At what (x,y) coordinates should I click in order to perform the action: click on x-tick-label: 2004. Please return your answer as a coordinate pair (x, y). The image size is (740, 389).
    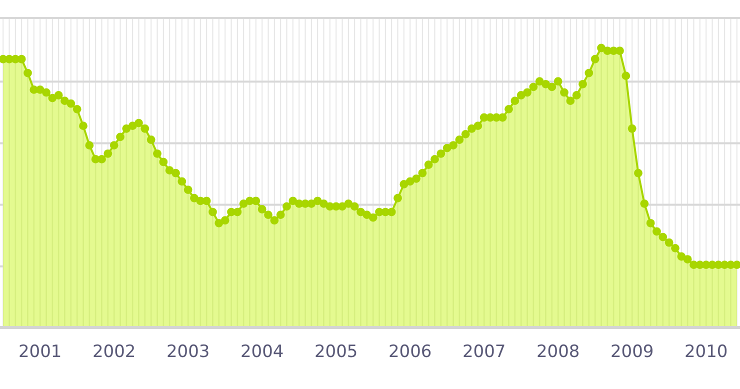
    Looking at the image, I should click on (262, 352).